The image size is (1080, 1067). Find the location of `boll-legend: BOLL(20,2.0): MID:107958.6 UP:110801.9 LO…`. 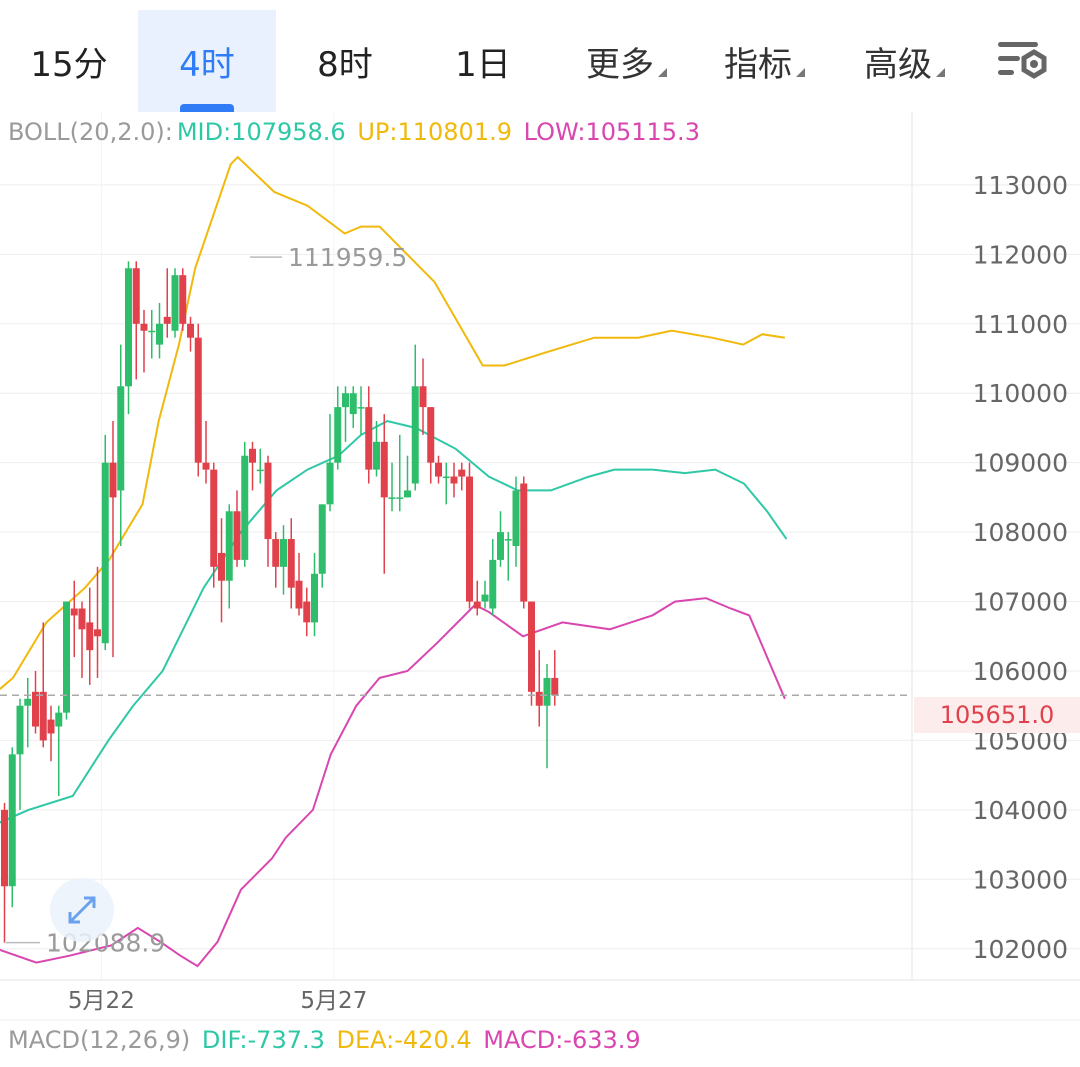

boll-legend: BOLL(20,2.0): MID:107958.6 UP:110801.9 LO… is located at coordinates (356, 132).